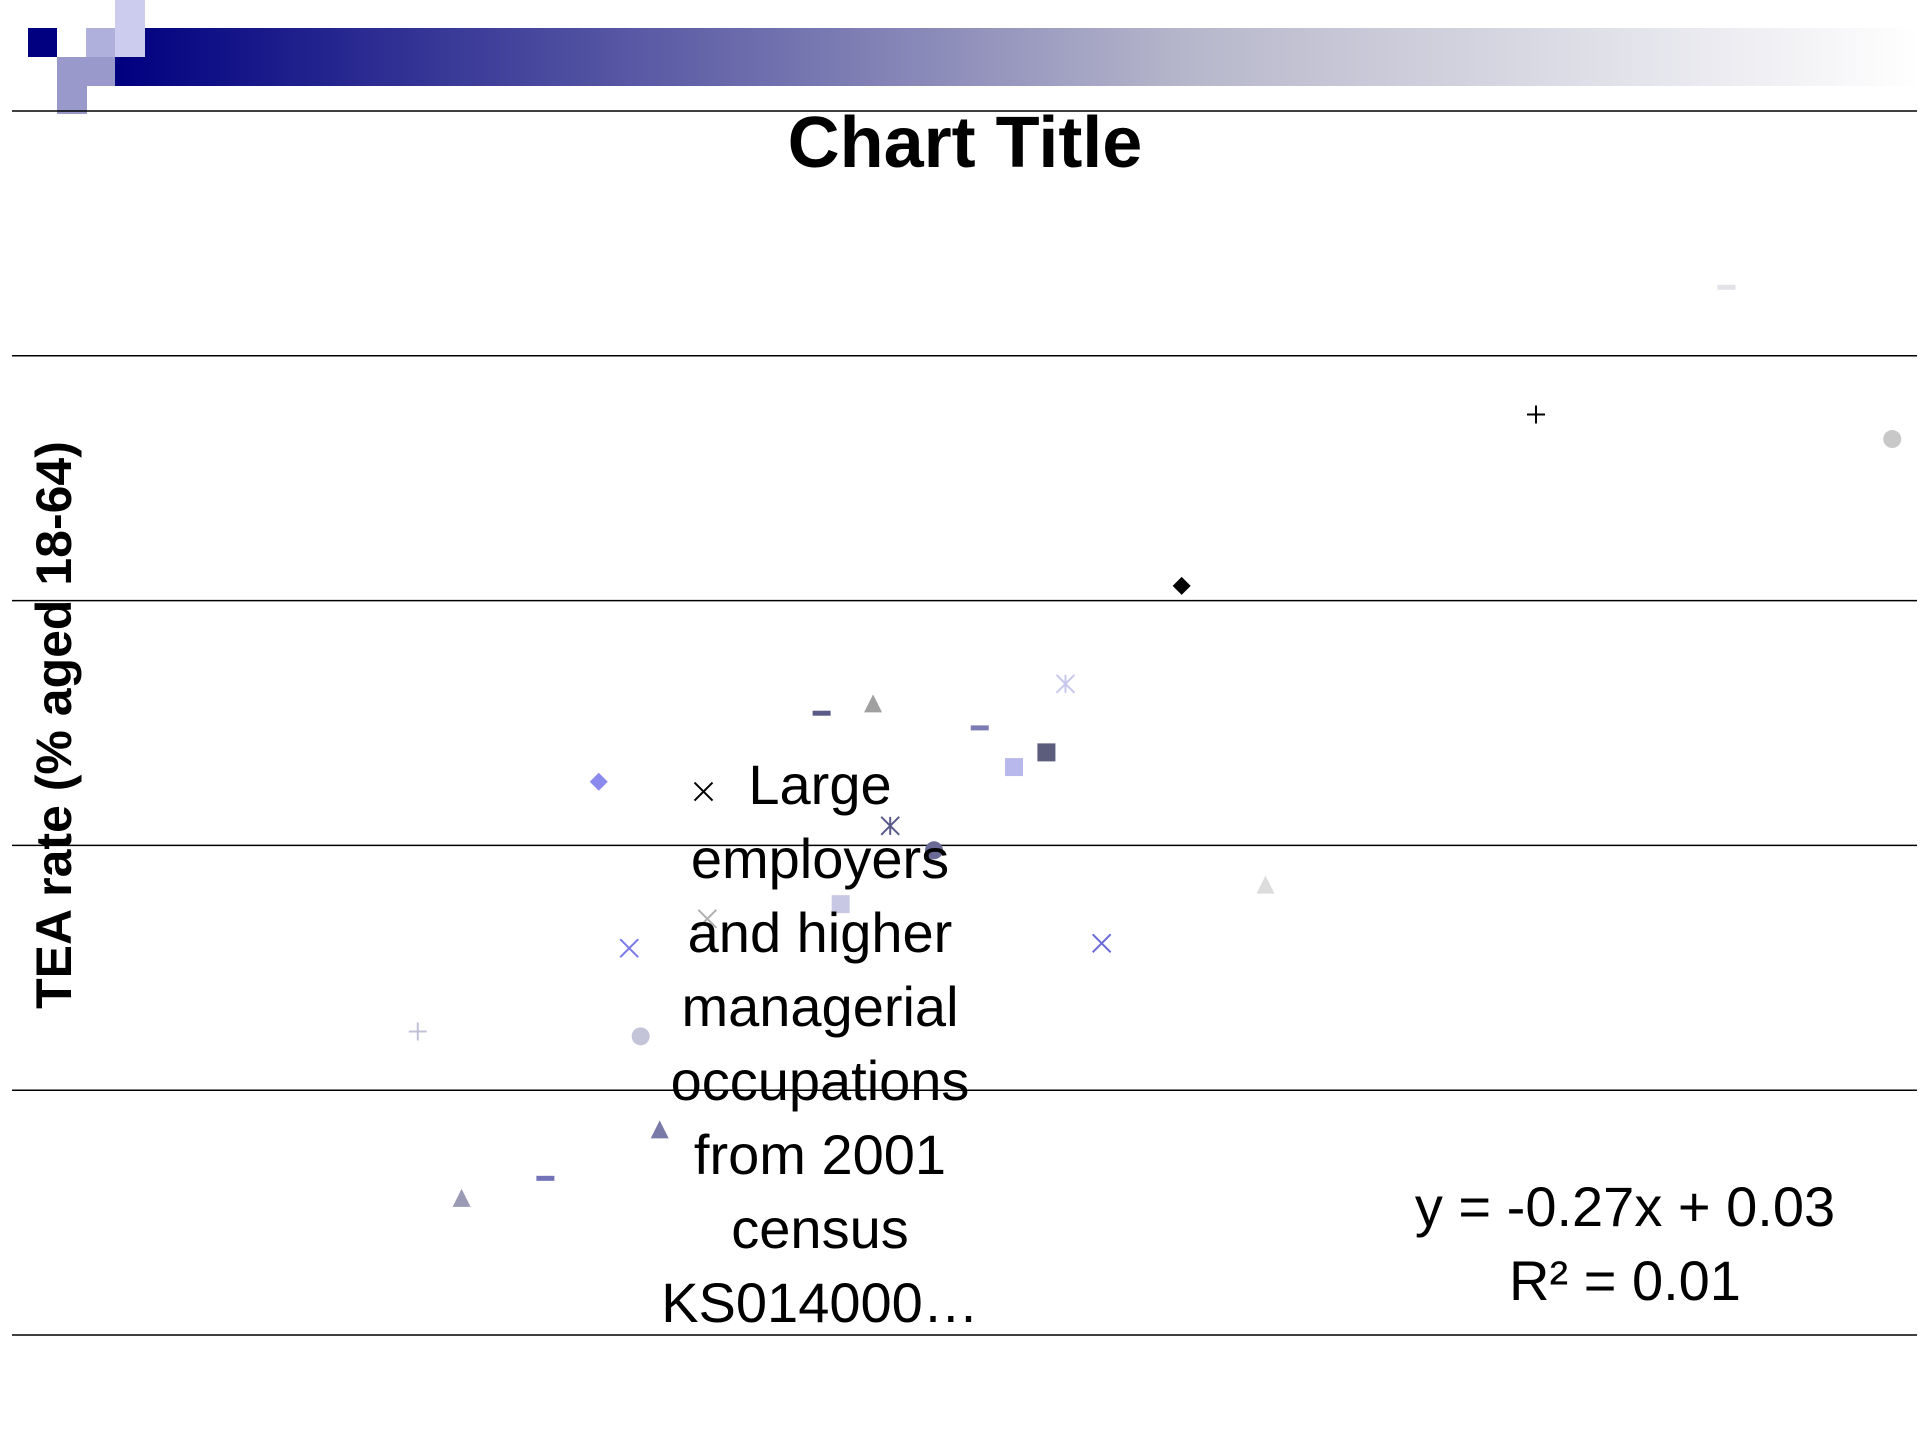 This screenshot has width=1920, height=1445. What do you see at coordinates (1625, 1280) in the screenshot?
I see `trendline-r2: R² = 0.01` at bounding box center [1625, 1280].